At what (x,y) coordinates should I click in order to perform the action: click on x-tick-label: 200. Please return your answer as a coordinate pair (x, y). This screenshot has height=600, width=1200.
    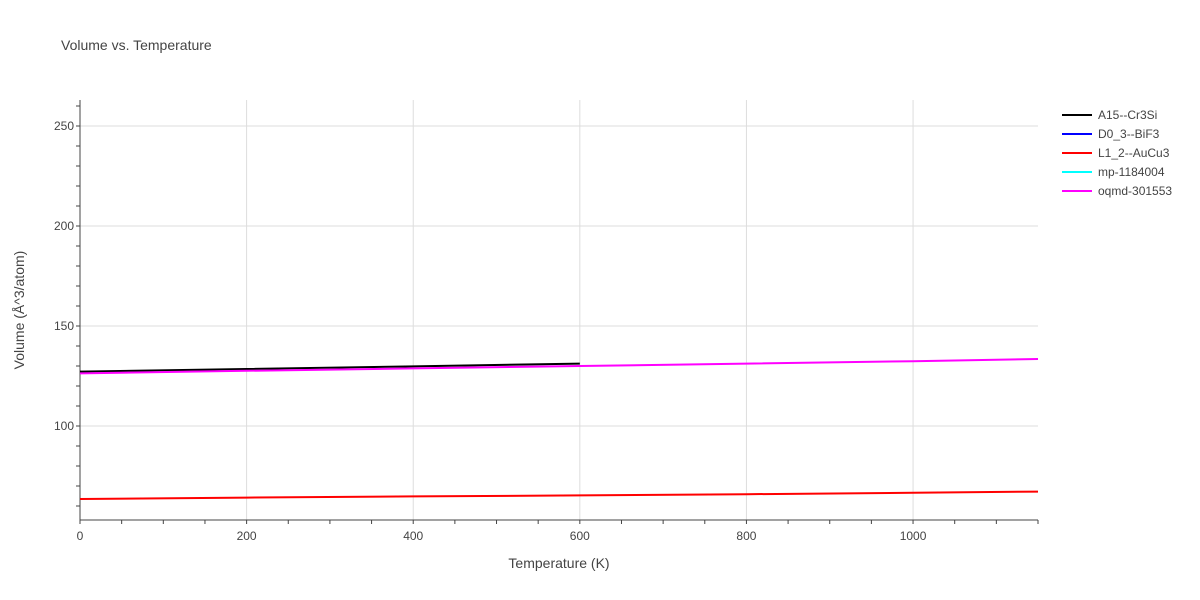
    Looking at the image, I should click on (247, 536).